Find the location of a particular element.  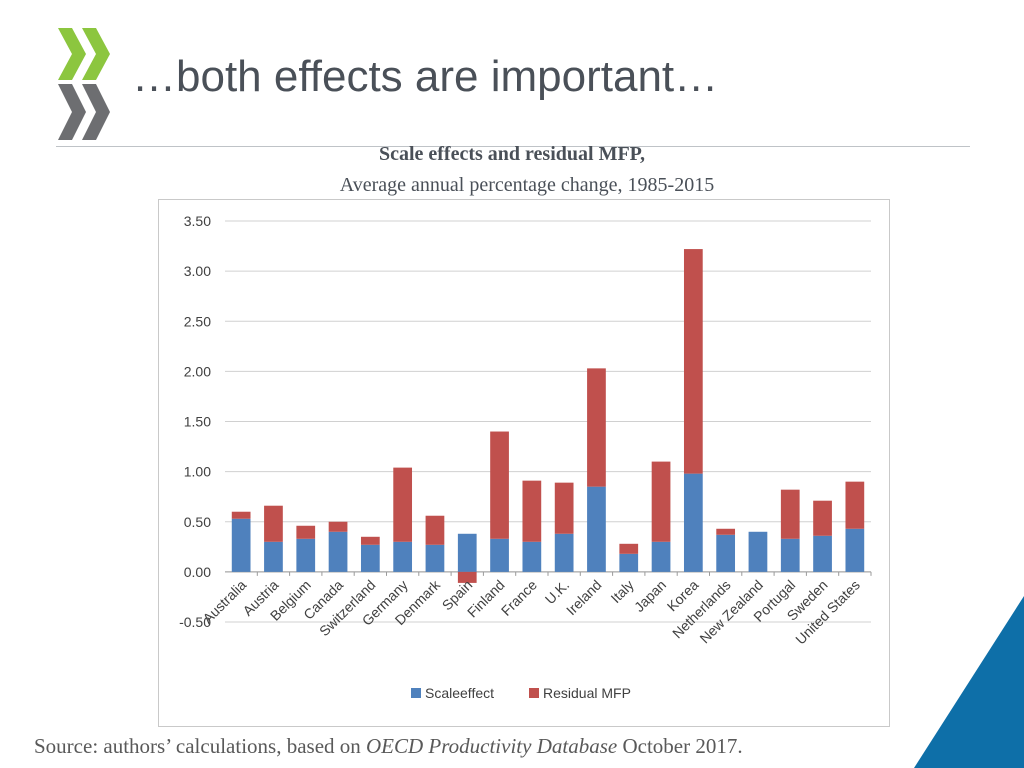

y-tick-label: -0.50 is located at coordinates (195, 622).